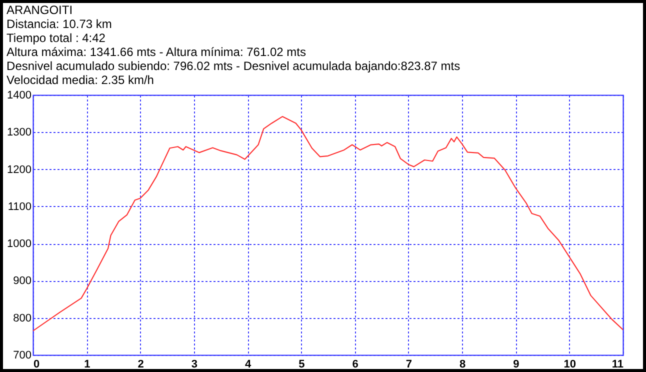 The height and width of the screenshot is (372, 646). What do you see at coordinates (19, 96) in the screenshot?
I see `y-tick-label: 1400` at bounding box center [19, 96].